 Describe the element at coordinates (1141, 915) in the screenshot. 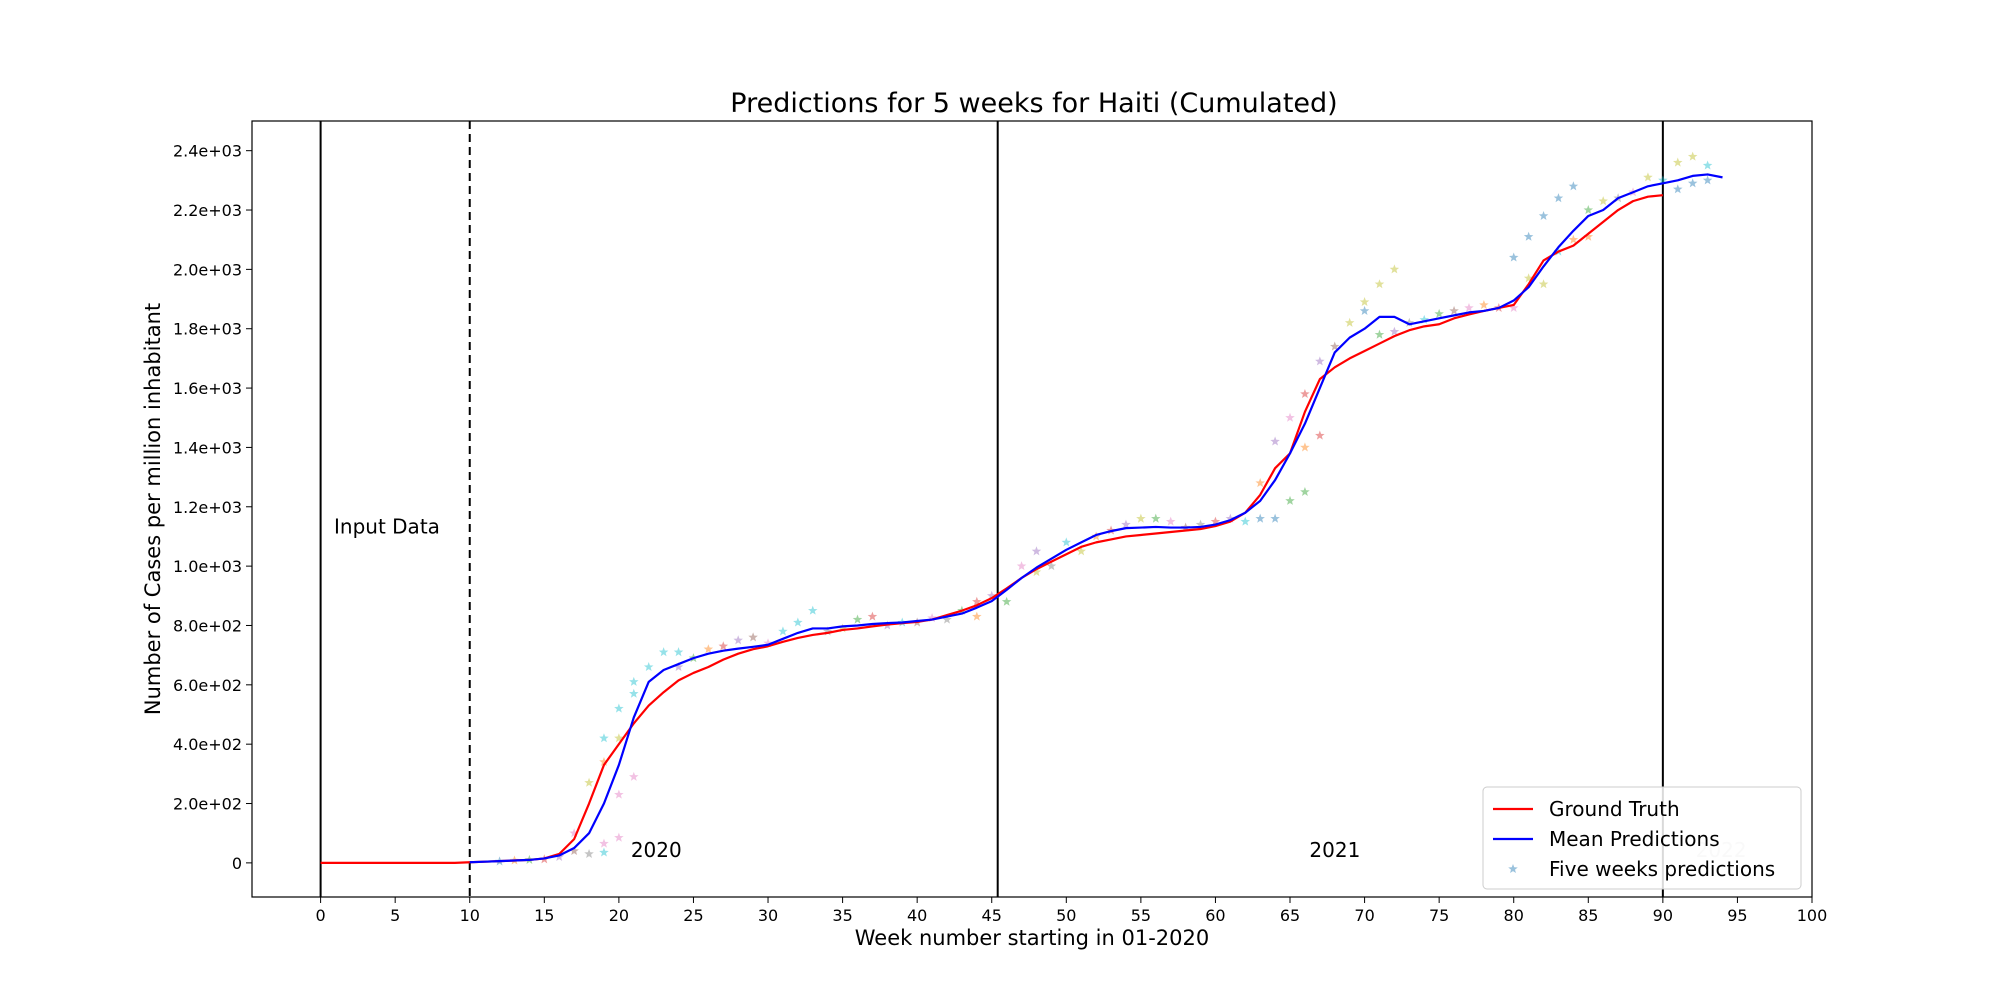

I see `x-tick-label: 55` at that location.